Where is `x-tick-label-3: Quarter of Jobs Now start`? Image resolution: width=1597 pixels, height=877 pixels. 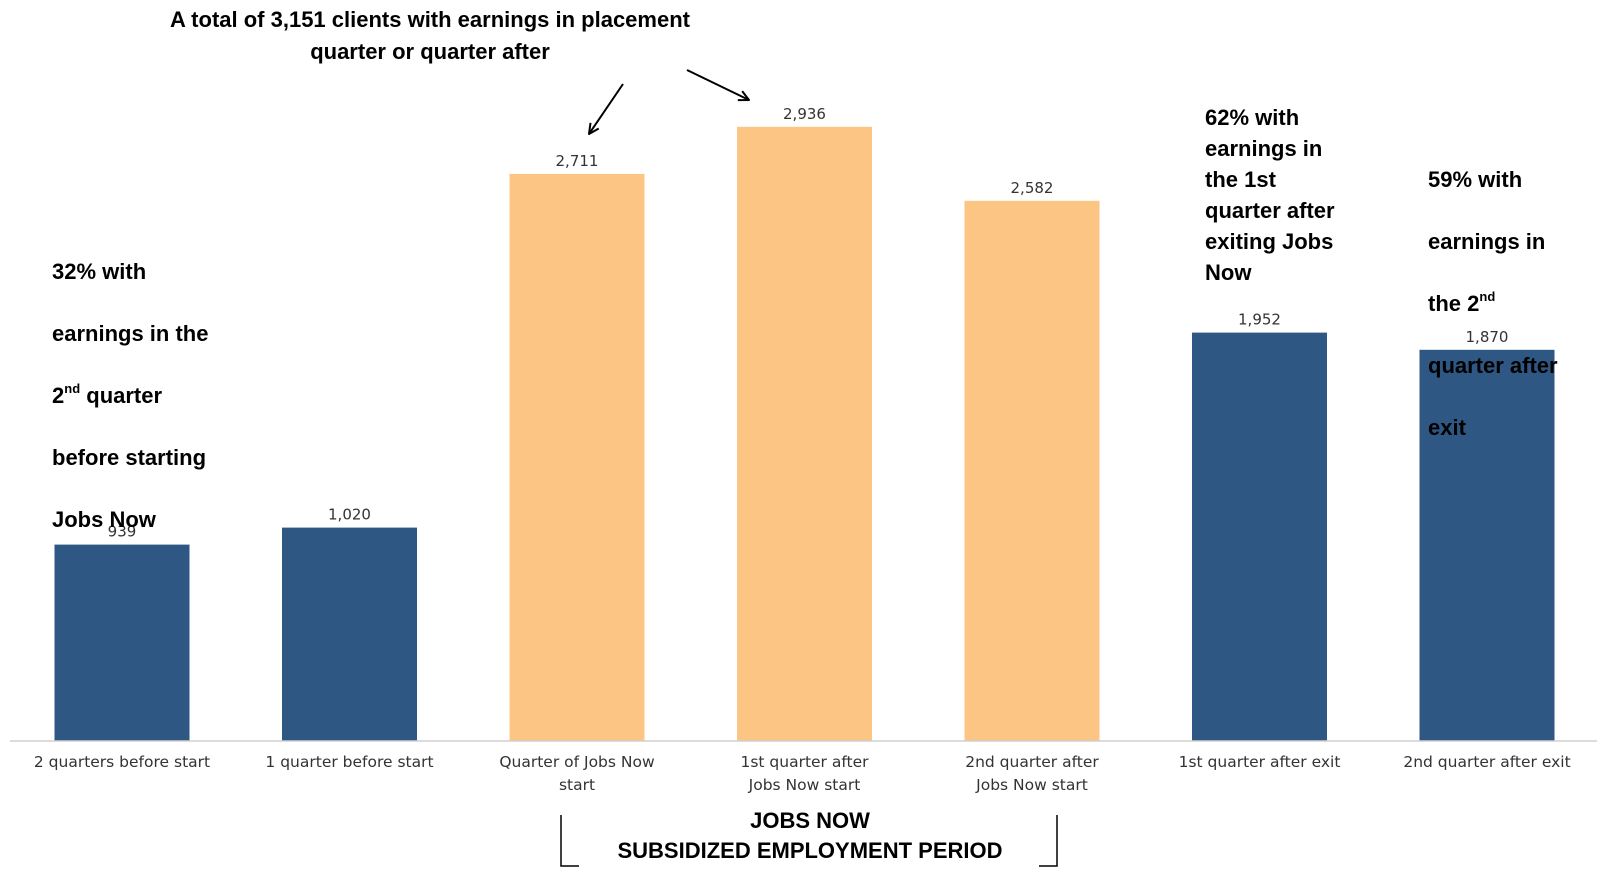 x-tick-label-3: Quarter of Jobs Now start is located at coordinates (577, 773).